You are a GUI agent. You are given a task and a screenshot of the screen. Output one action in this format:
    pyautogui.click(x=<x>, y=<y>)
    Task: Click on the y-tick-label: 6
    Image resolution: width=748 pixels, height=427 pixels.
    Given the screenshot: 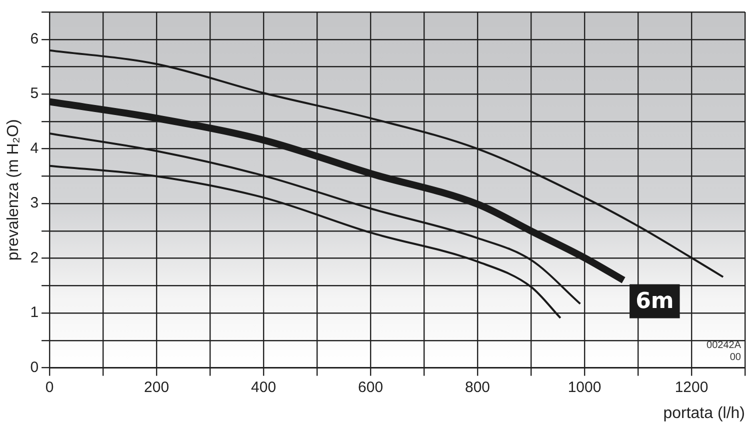 What is the action you would take?
    pyautogui.click(x=34, y=39)
    